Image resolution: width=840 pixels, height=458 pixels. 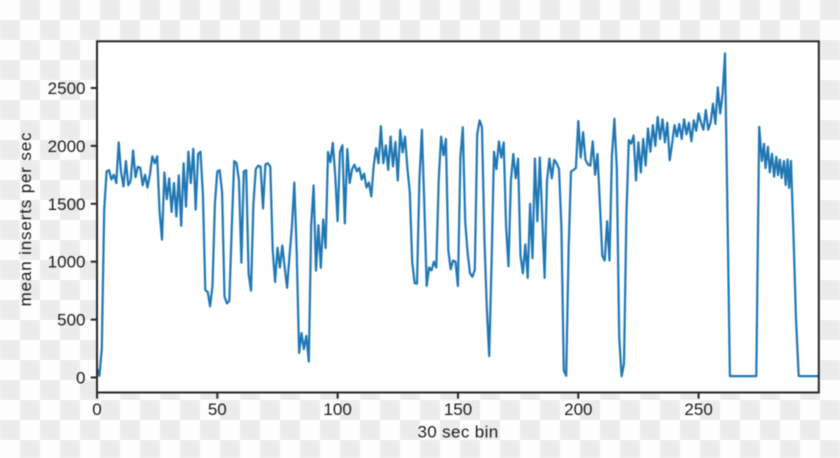 What do you see at coordinates (337, 409) in the screenshot?
I see `svg-text: 100` at bounding box center [337, 409].